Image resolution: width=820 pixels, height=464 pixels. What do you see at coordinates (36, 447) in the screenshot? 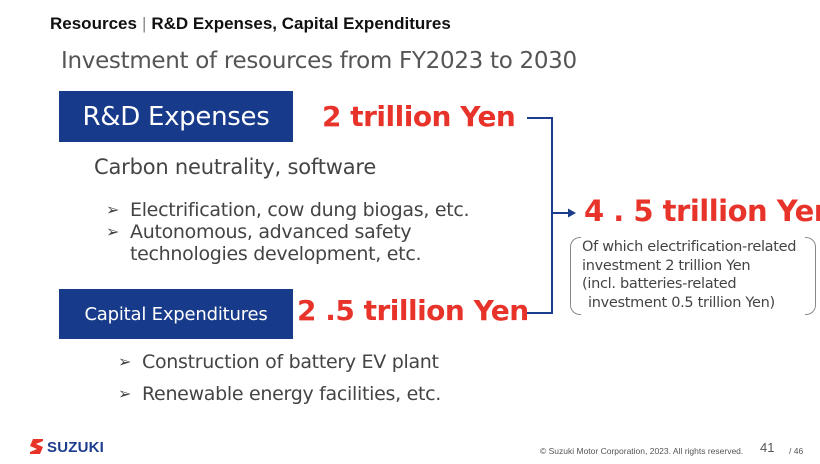
I see `suzuki-s-mark-icon` at bounding box center [36, 447].